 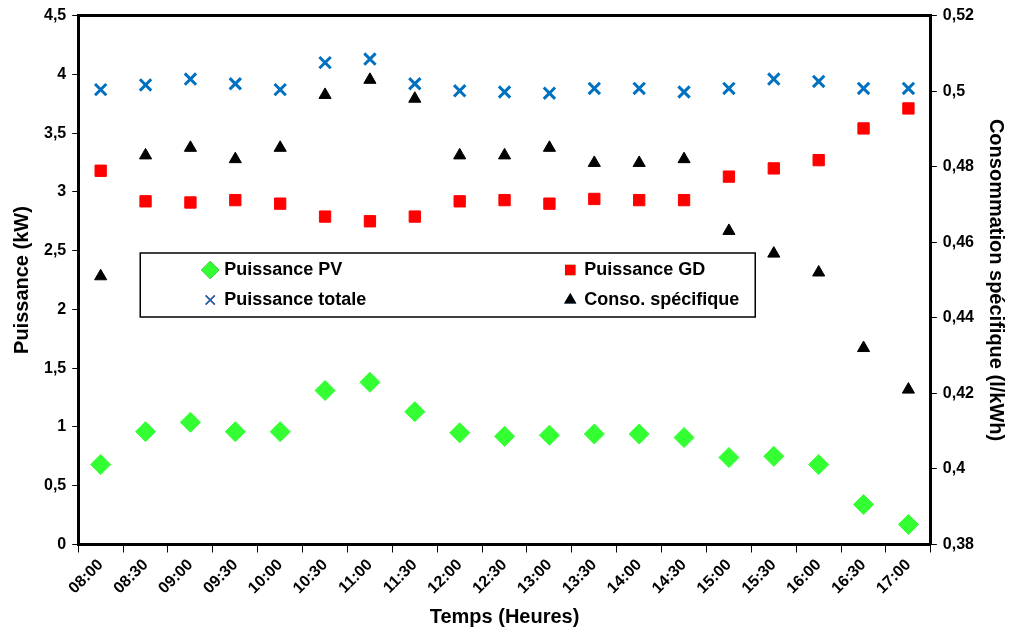 What do you see at coordinates (55, 132) in the screenshot?
I see `y-tick-label: 3,5` at bounding box center [55, 132].